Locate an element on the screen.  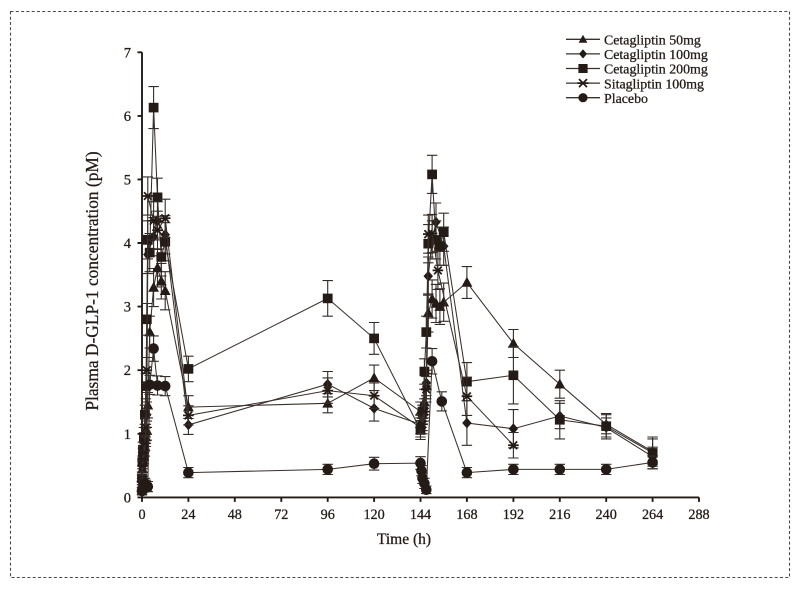
svg-text: 264 is located at coordinates (652, 515).